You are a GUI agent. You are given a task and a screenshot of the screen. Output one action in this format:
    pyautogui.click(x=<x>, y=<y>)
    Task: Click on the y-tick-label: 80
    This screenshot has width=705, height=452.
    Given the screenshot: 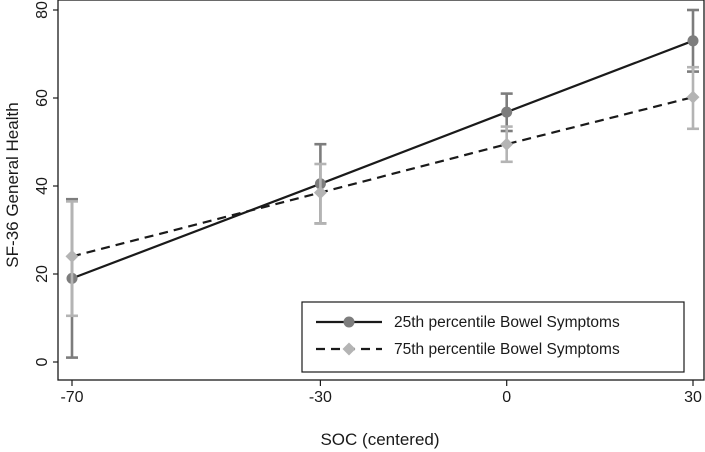 What is the action you would take?
    pyautogui.click(x=42, y=10)
    